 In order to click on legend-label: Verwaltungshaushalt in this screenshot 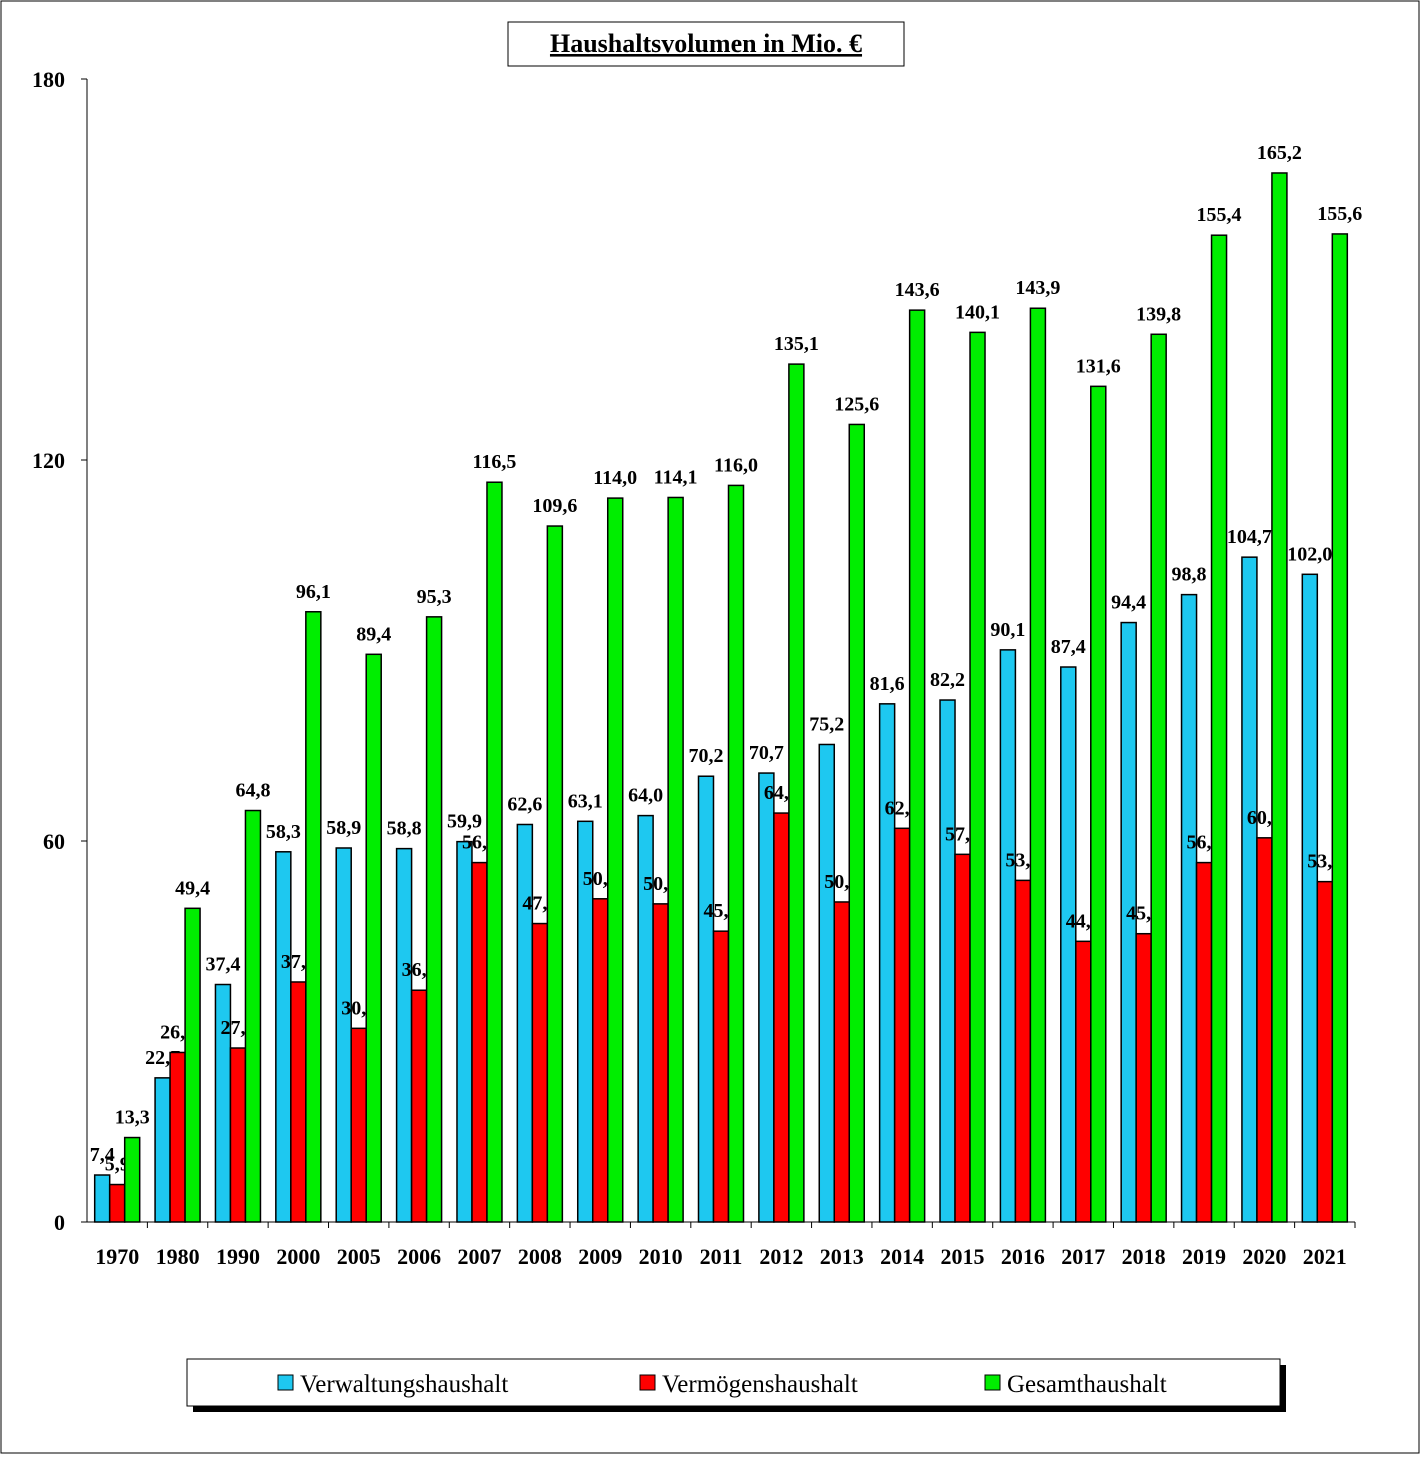, I will do `click(404, 1384)`.